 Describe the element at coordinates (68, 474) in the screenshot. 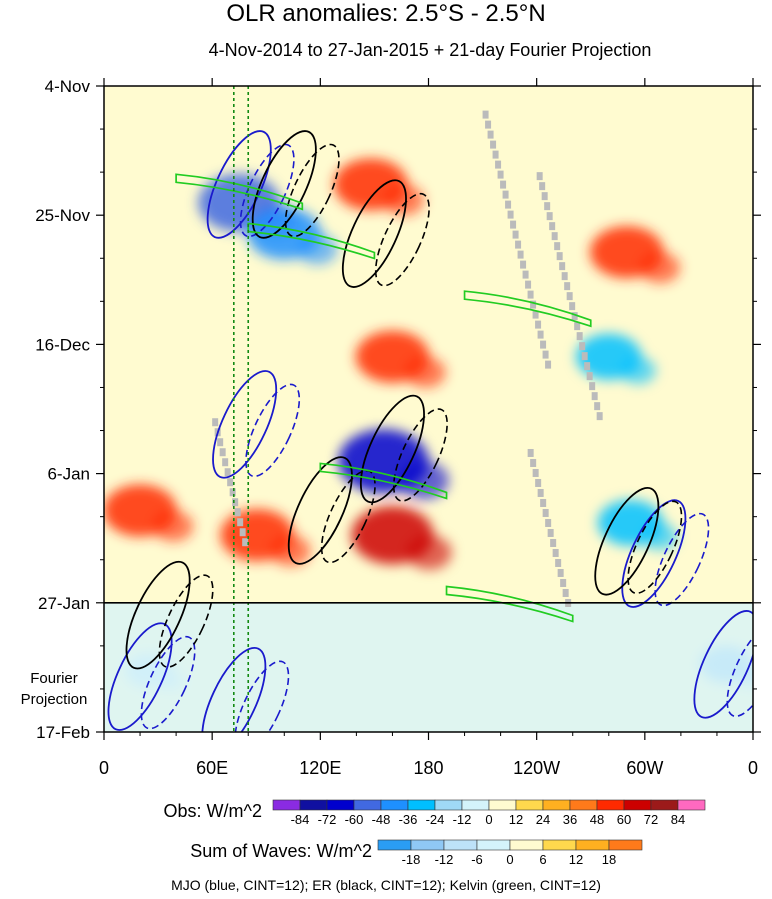

I see `y-tick-label: 6-Jan` at that location.